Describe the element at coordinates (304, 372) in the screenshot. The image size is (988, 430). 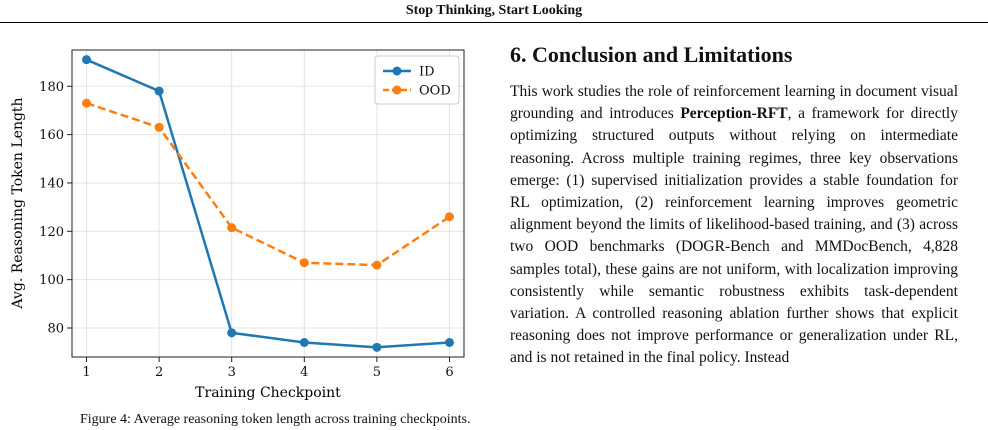
I see `x-tick-label: 4` at that location.